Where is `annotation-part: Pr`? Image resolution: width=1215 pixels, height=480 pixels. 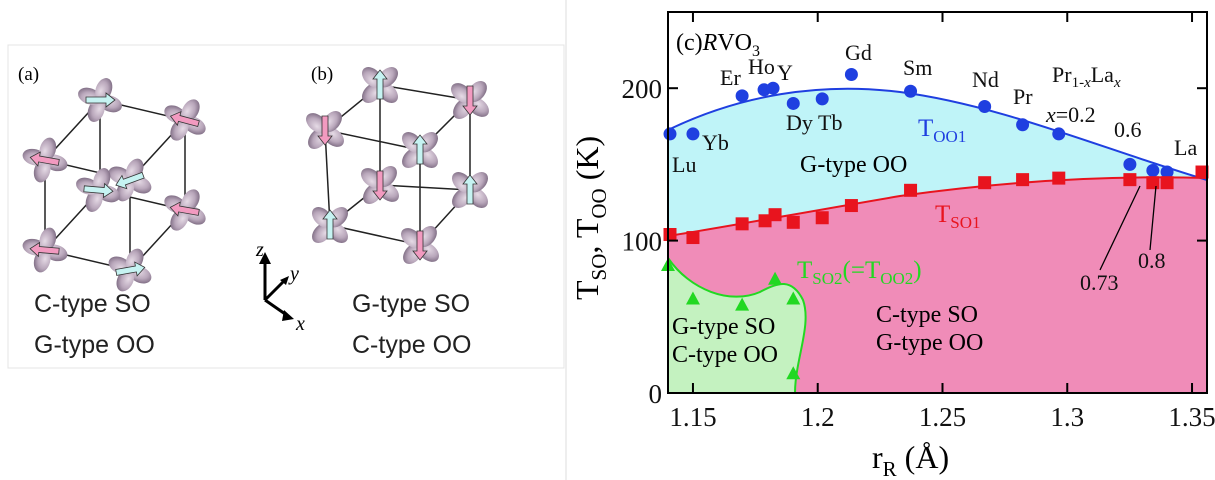
annotation-part: Pr is located at coordinates (1062, 74).